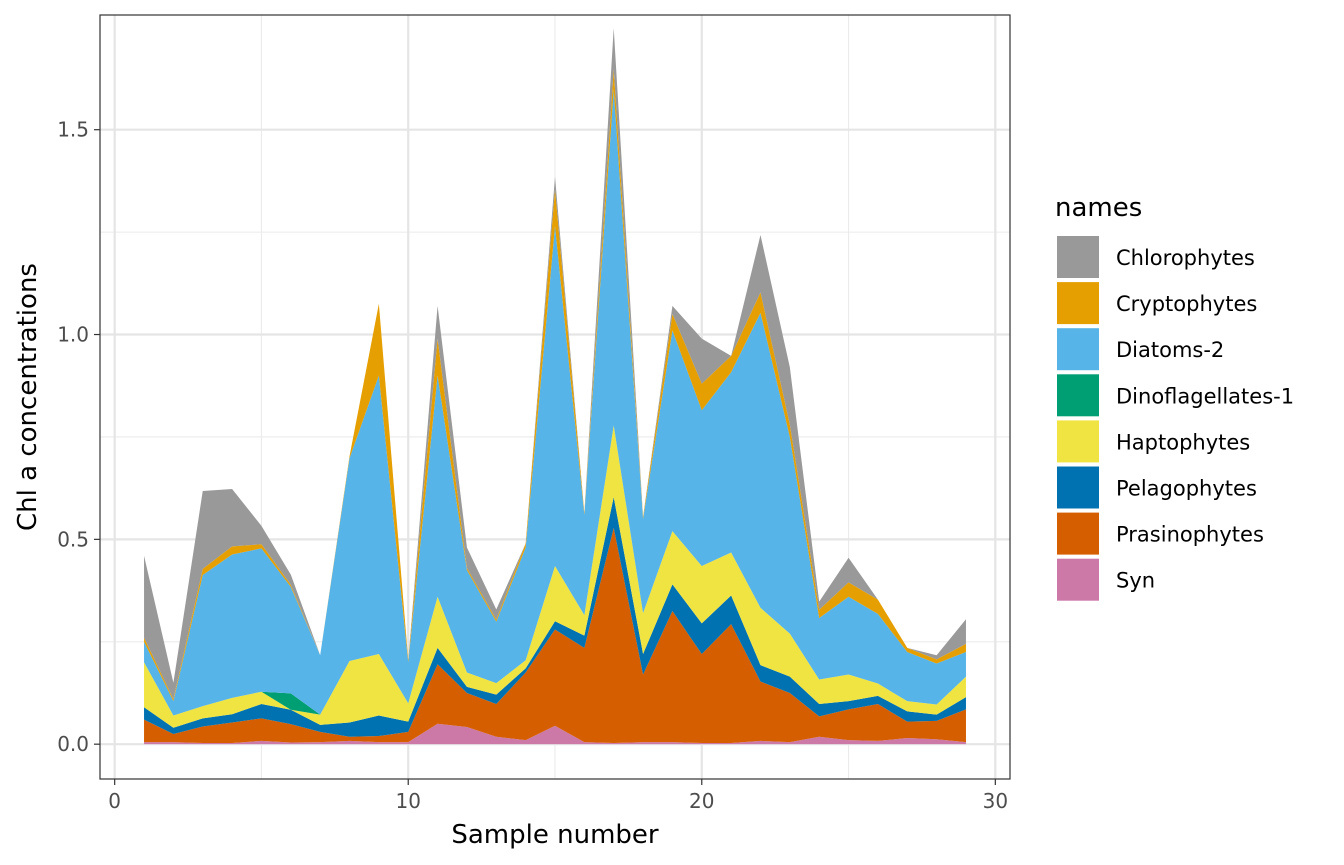 This screenshot has height=865, width=1344. What do you see at coordinates (1078, 579) in the screenshot?
I see `legend-swatch-syn` at bounding box center [1078, 579].